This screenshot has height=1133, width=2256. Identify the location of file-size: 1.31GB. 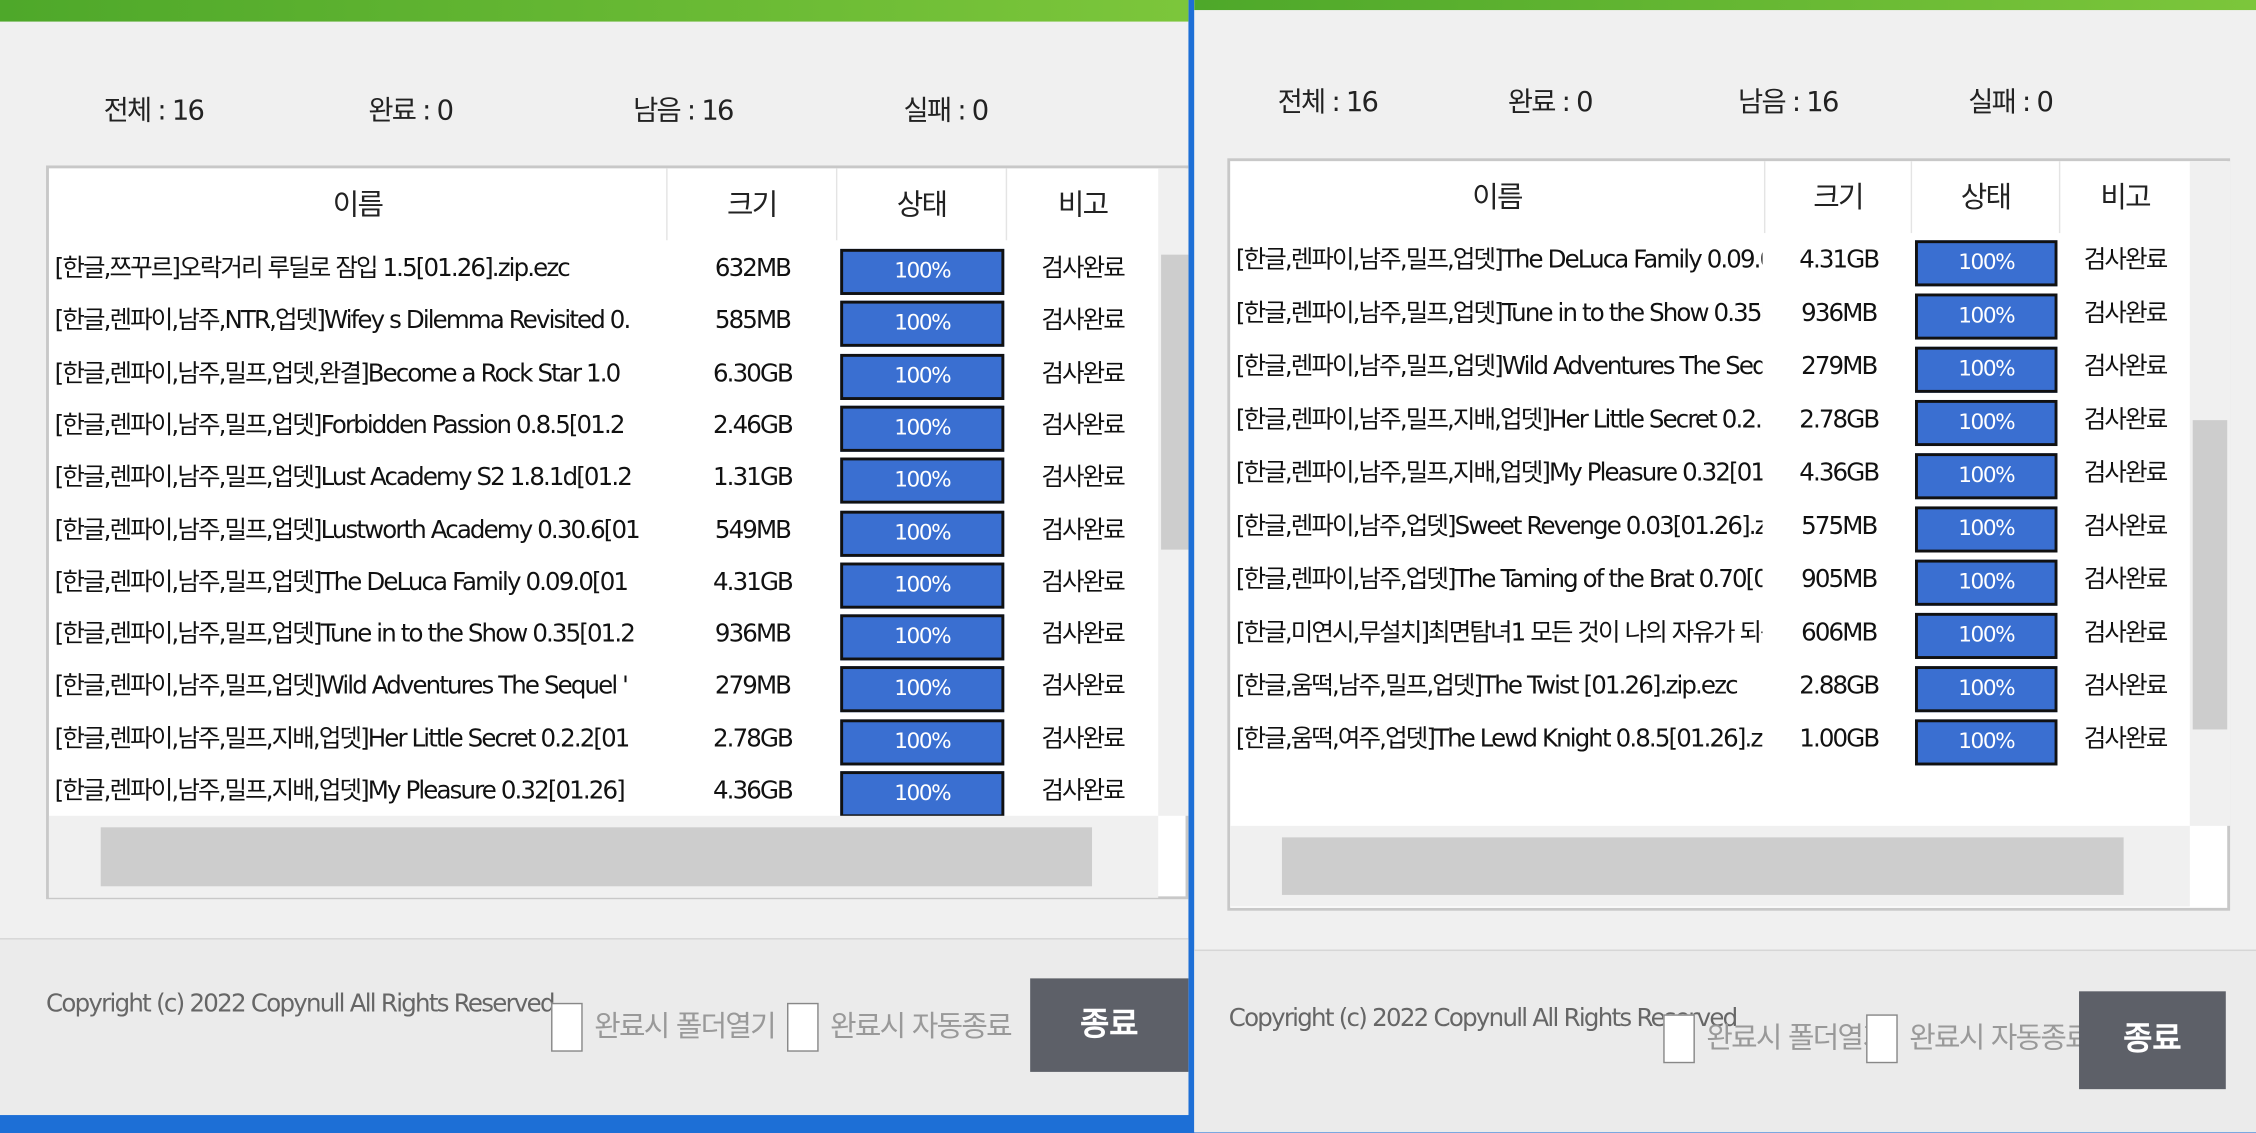
(753, 478).